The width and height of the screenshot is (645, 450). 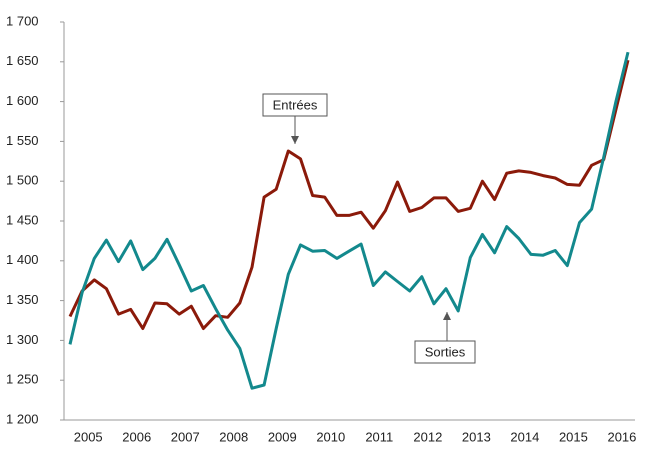 What do you see at coordinates (233, 436) in the screenshot?
I see `x-tick-label: 2008` at bounding box center [233, 436].